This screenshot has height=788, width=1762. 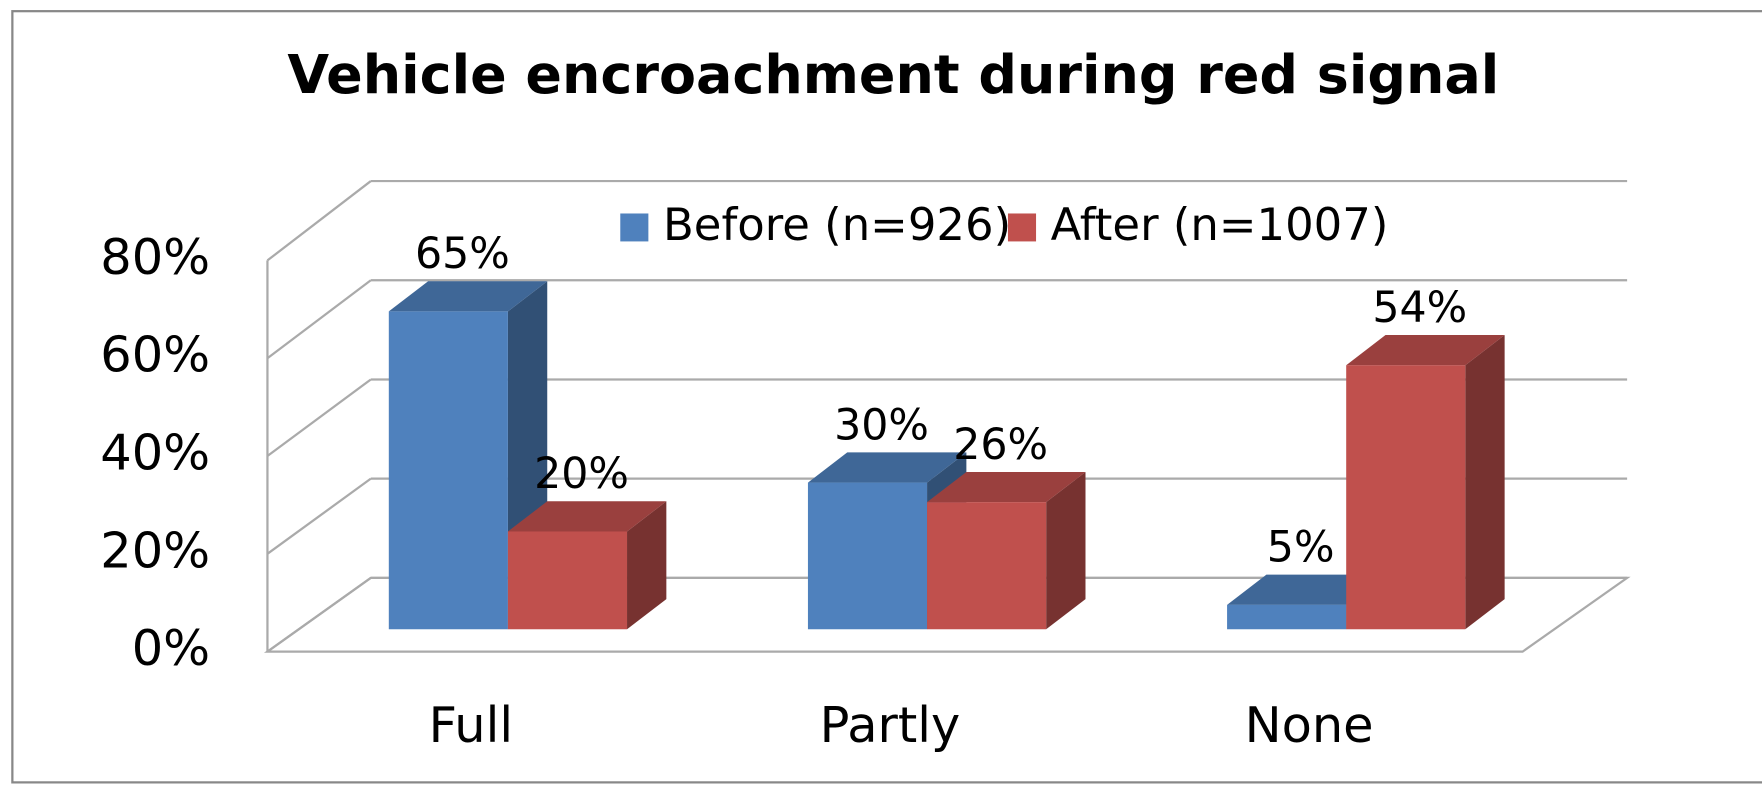 I want to click on legend-label: Before (n=926), so click(x=837, y=224).